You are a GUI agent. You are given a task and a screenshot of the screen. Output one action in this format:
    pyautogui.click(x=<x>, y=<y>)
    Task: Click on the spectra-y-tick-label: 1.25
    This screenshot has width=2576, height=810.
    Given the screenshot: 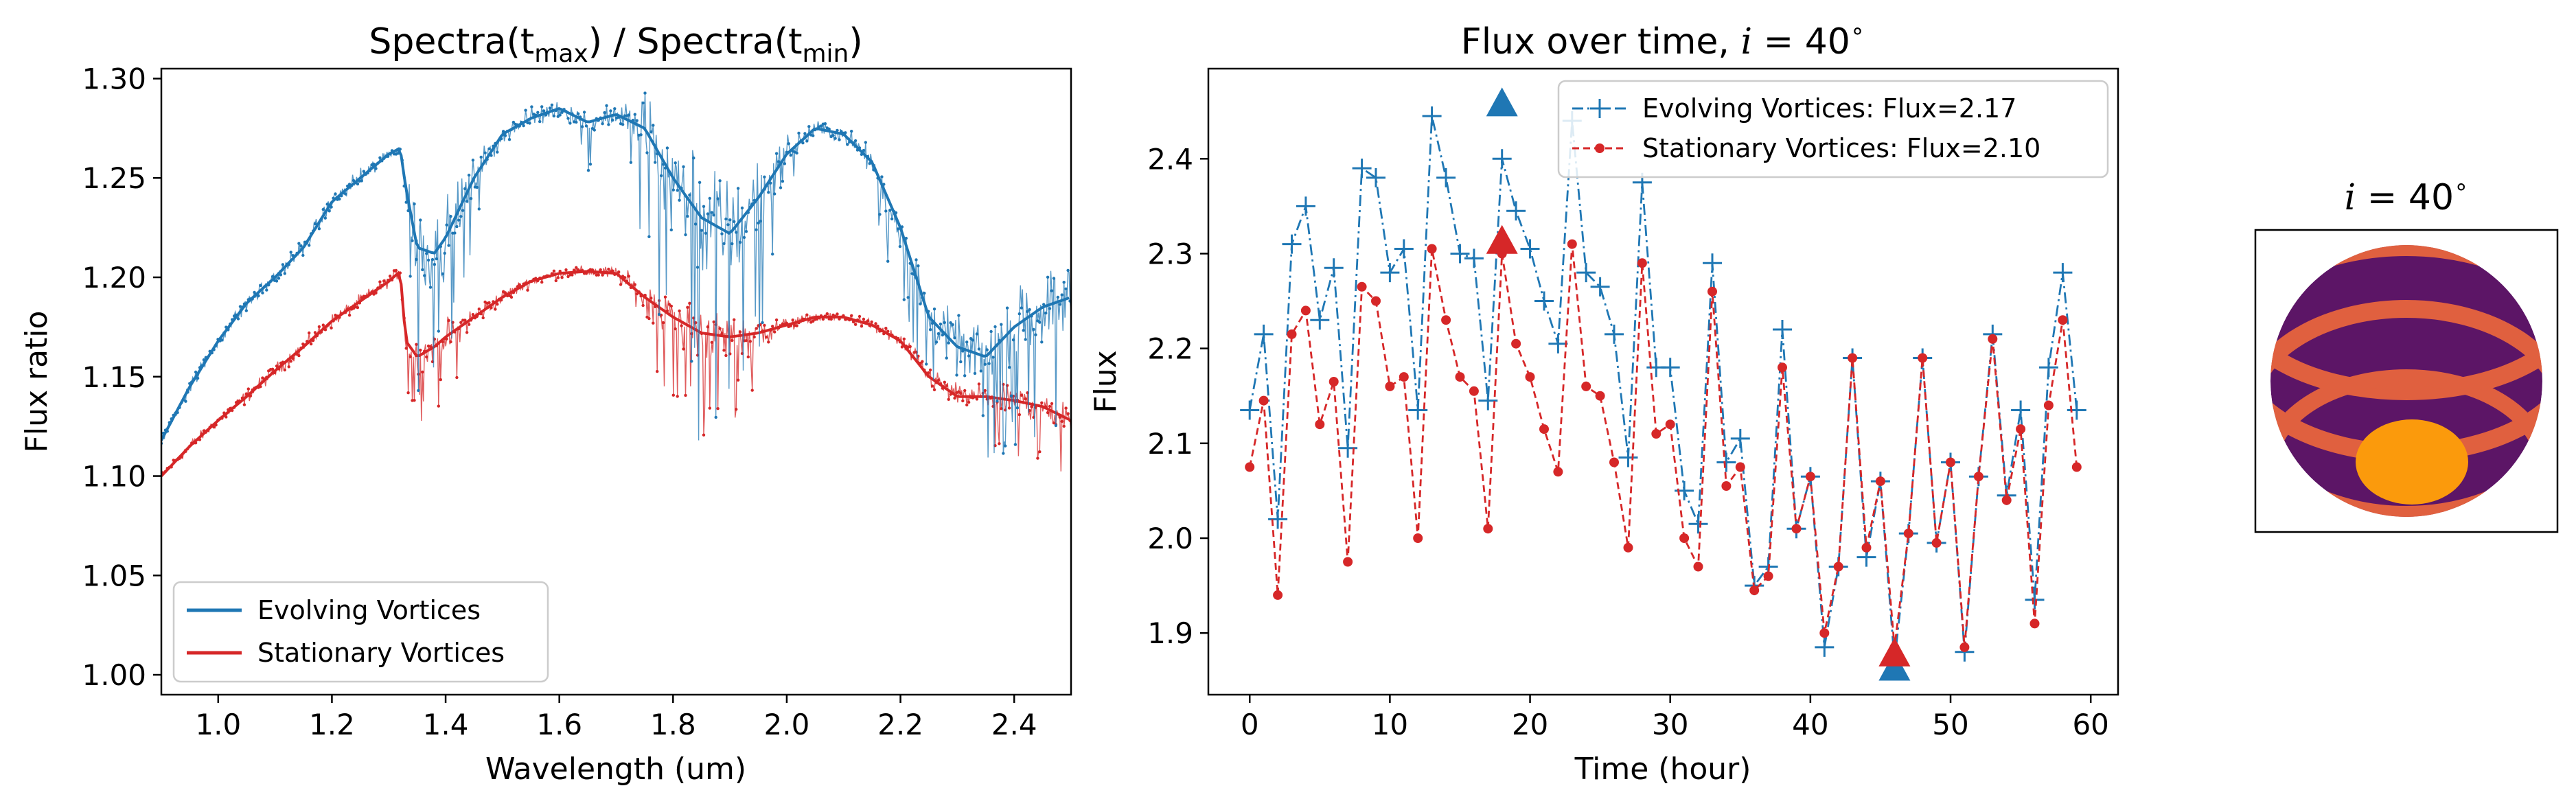 What is the action you would take?
    pyautogui.click(x=114, y=178)
    